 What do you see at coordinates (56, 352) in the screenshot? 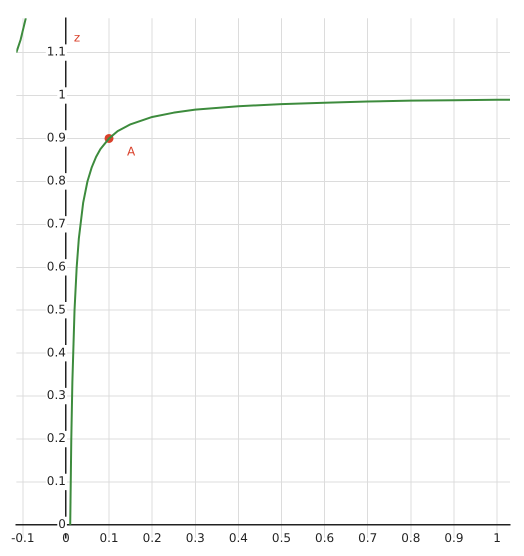
I see `y-tick-label: 0.4` at bounding box center [56, 352].